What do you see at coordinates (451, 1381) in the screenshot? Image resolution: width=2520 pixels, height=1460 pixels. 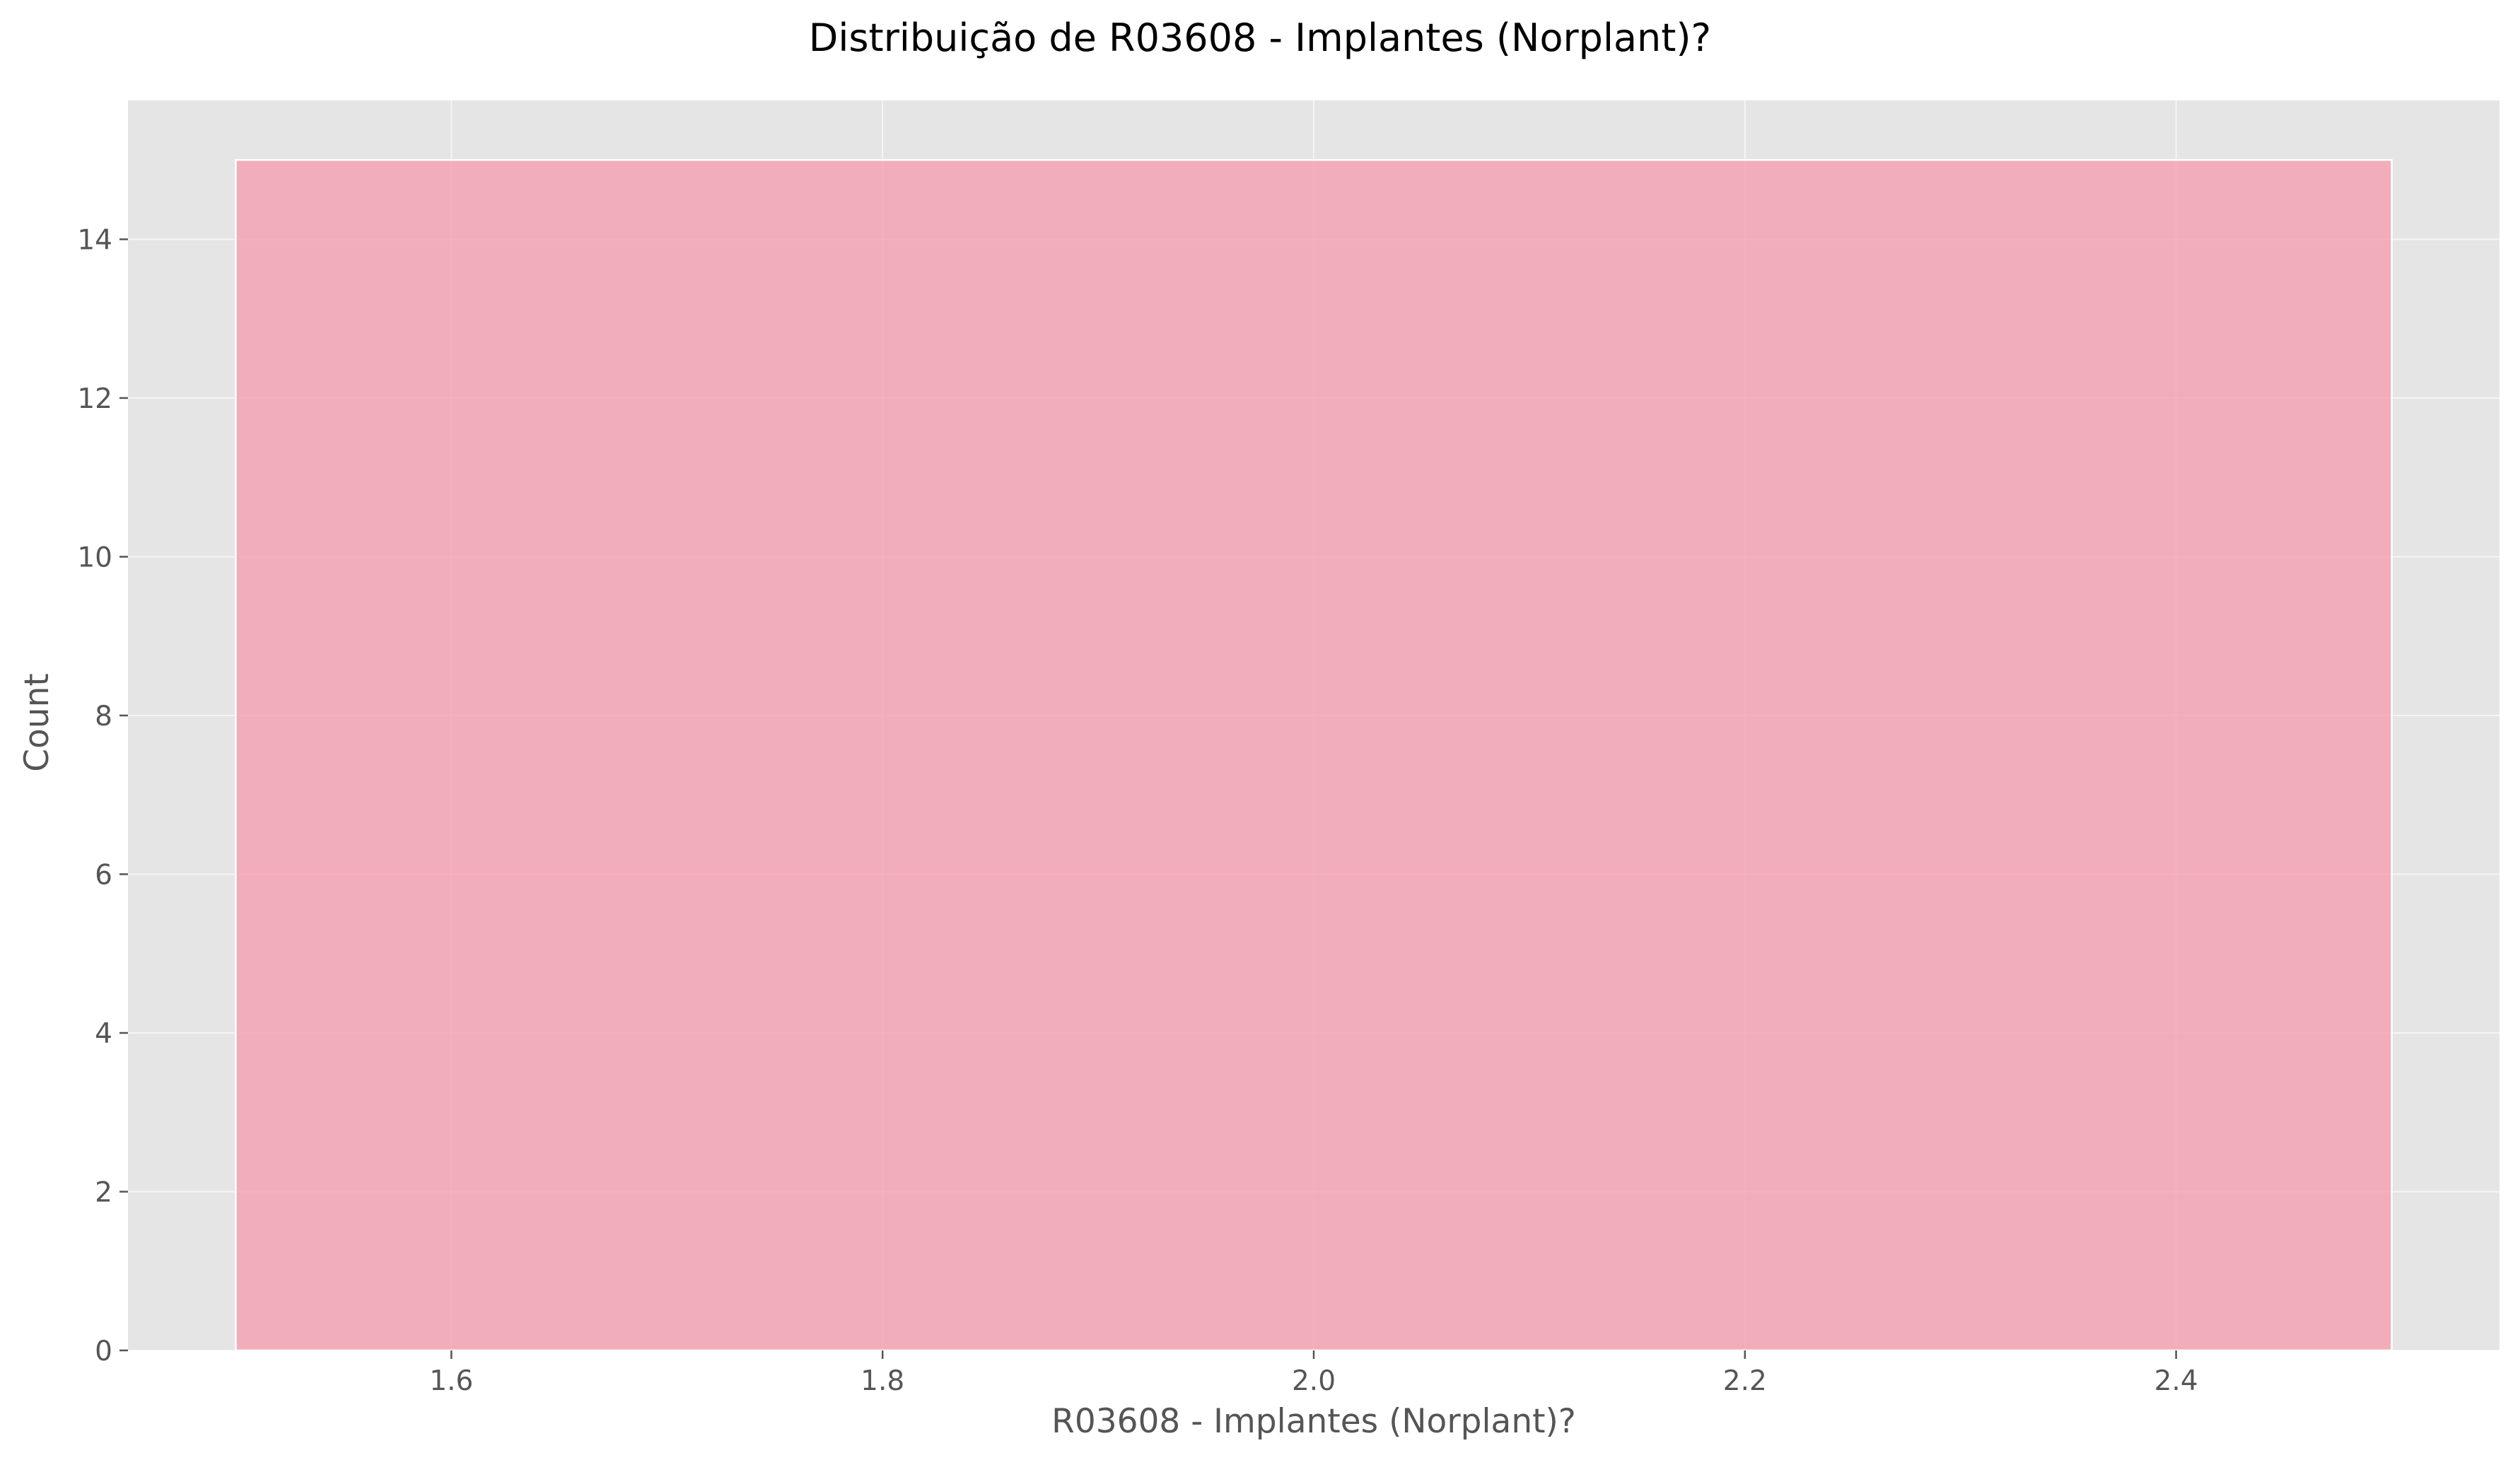 I see `x-tick-label: 1.6` at bounding box center [451, 1381].